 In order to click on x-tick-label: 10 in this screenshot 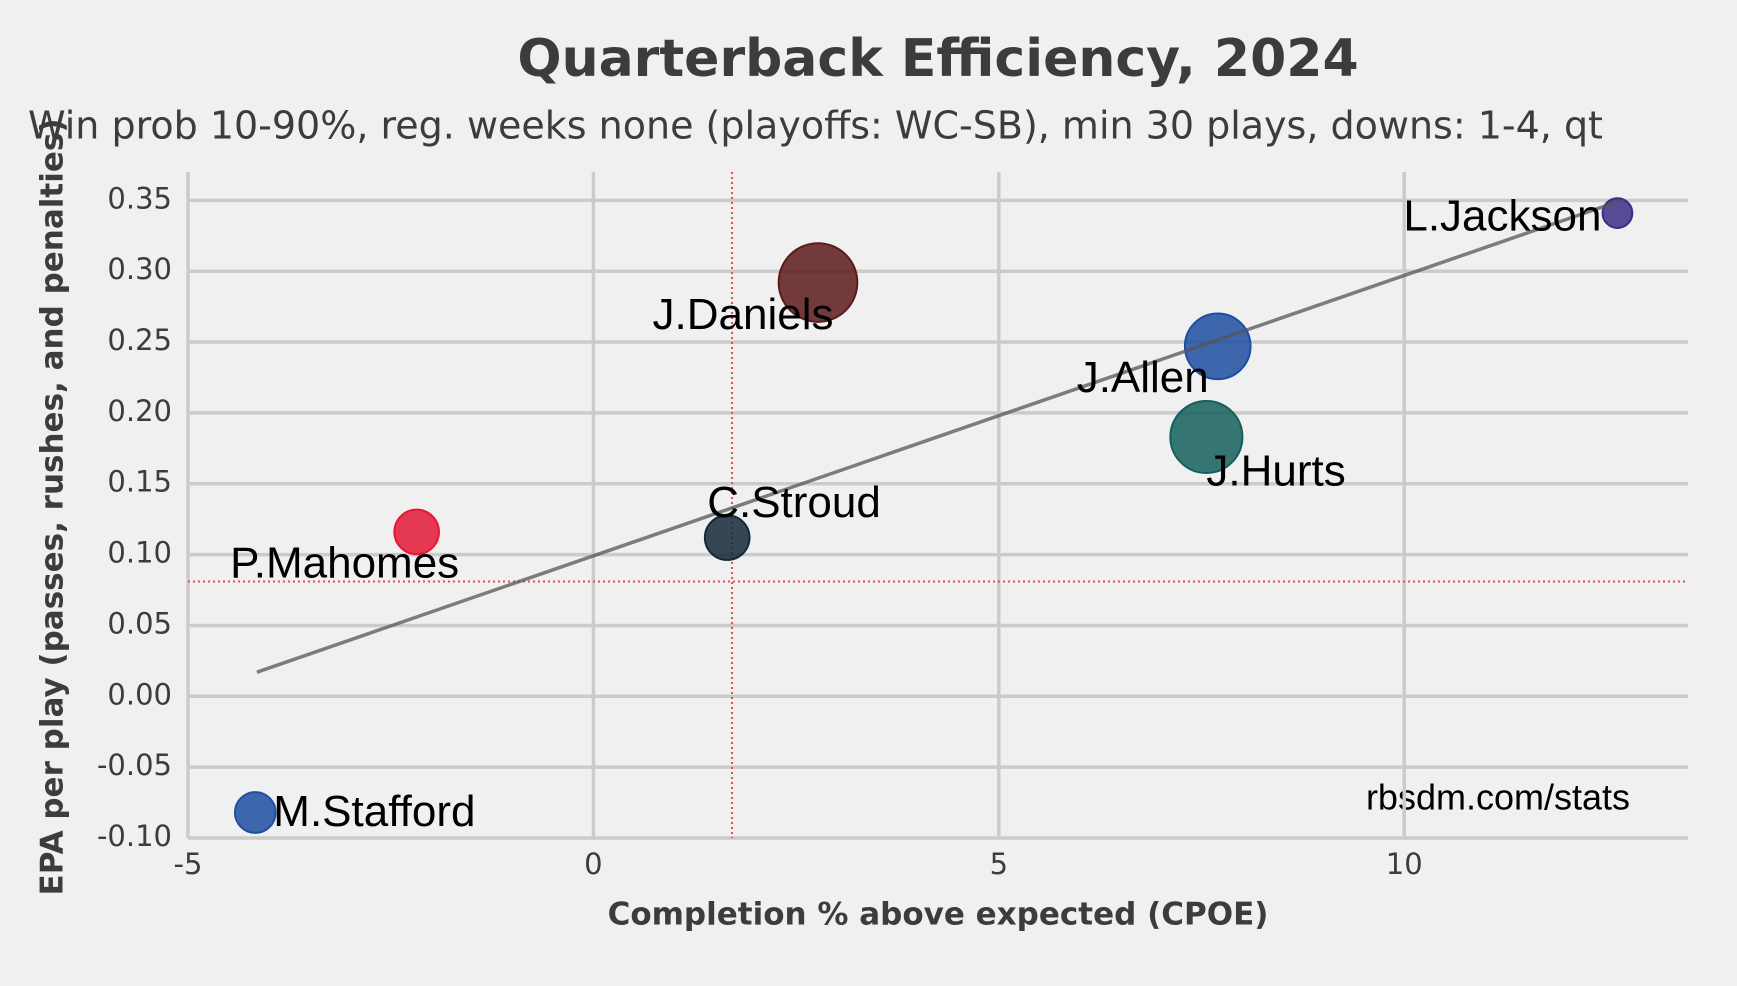, I will do `click(1404, 864)`.